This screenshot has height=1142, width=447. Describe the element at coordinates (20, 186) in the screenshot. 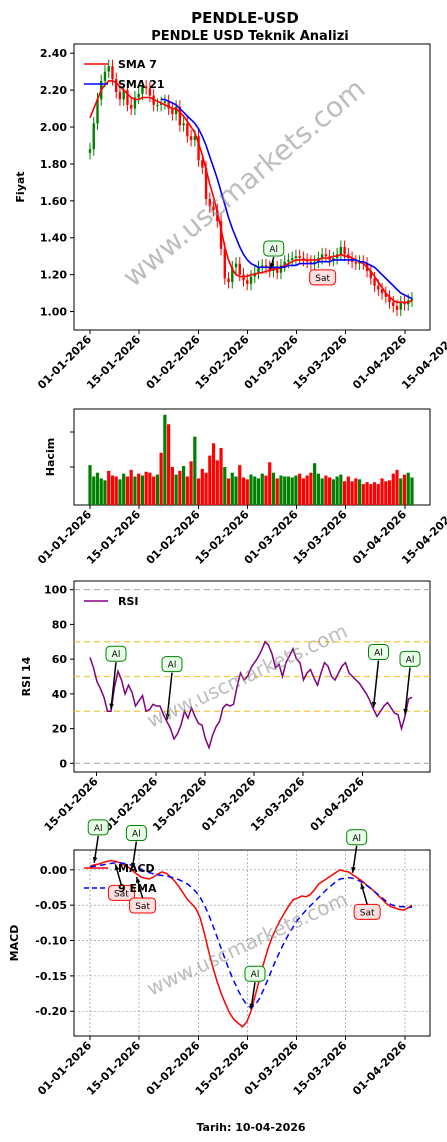

I see `y-axis-label: Fiyat` at that location.